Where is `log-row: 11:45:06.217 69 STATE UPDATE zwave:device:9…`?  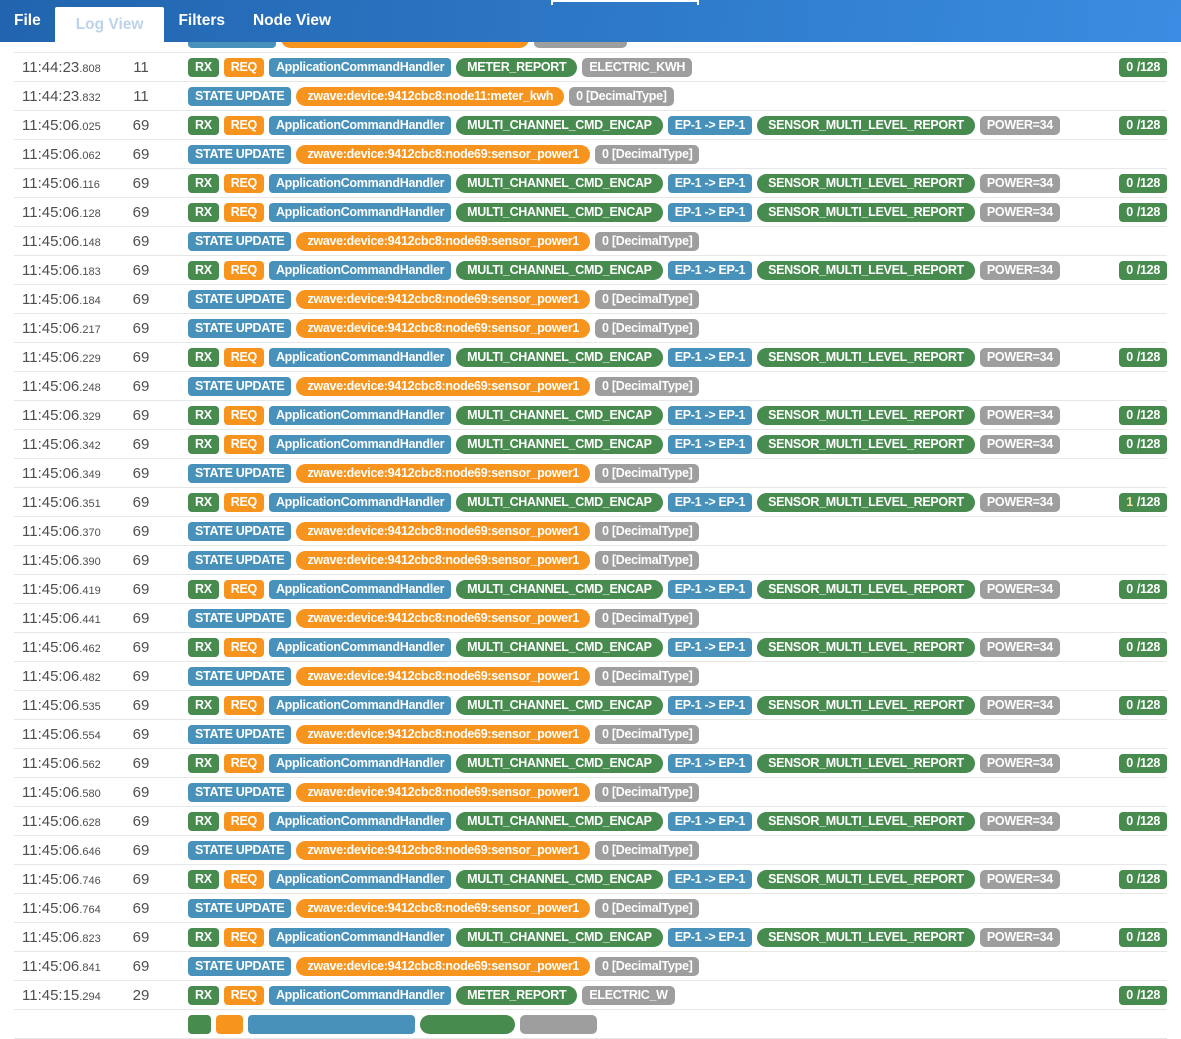 log-row: 11:45:06.217 69 STATE UPDATE zwave:device:9… is located at coordinates (590, 328).